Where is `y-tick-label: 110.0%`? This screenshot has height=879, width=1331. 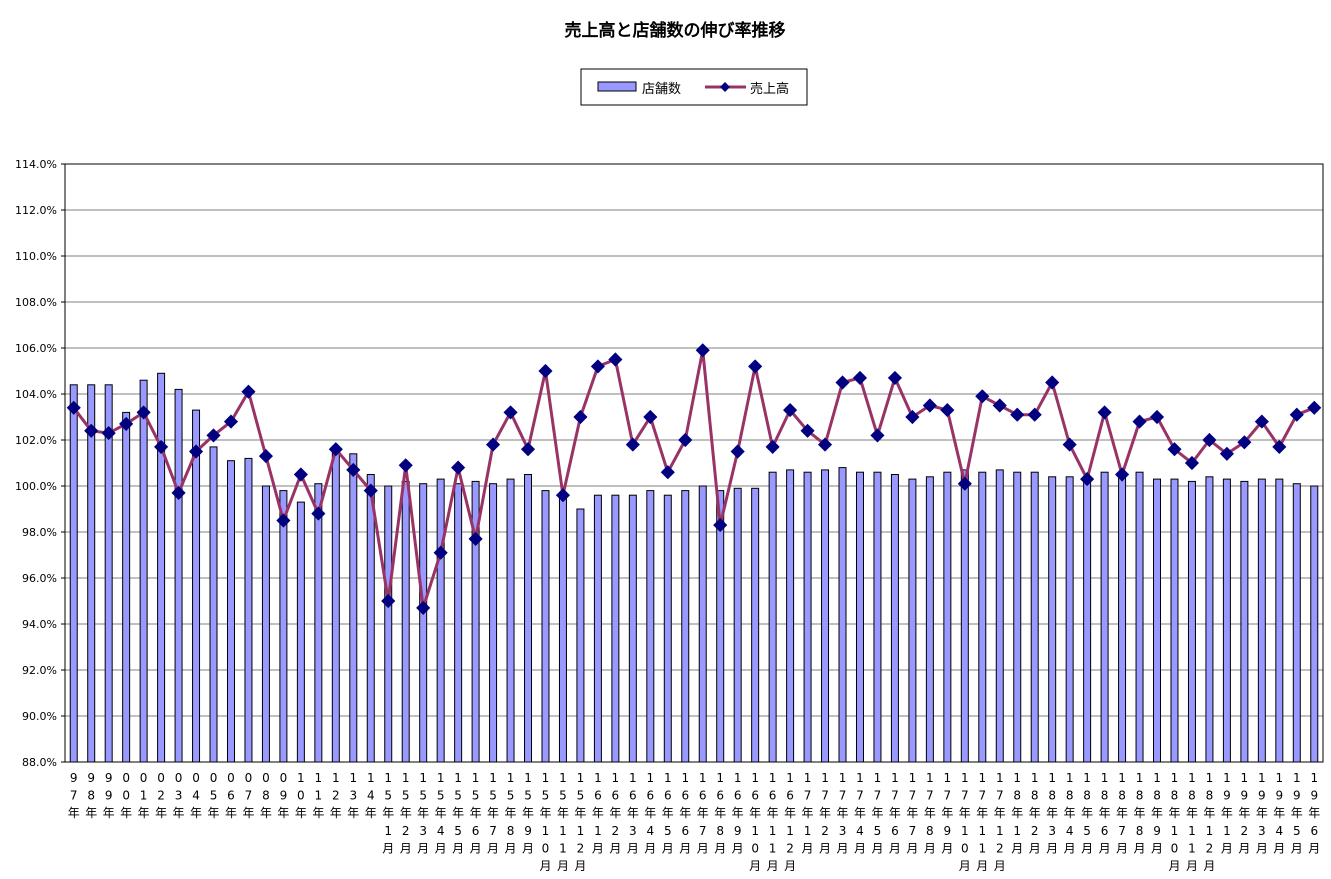
y-tick-label: 110.0% is located at coordinates (36, 256).